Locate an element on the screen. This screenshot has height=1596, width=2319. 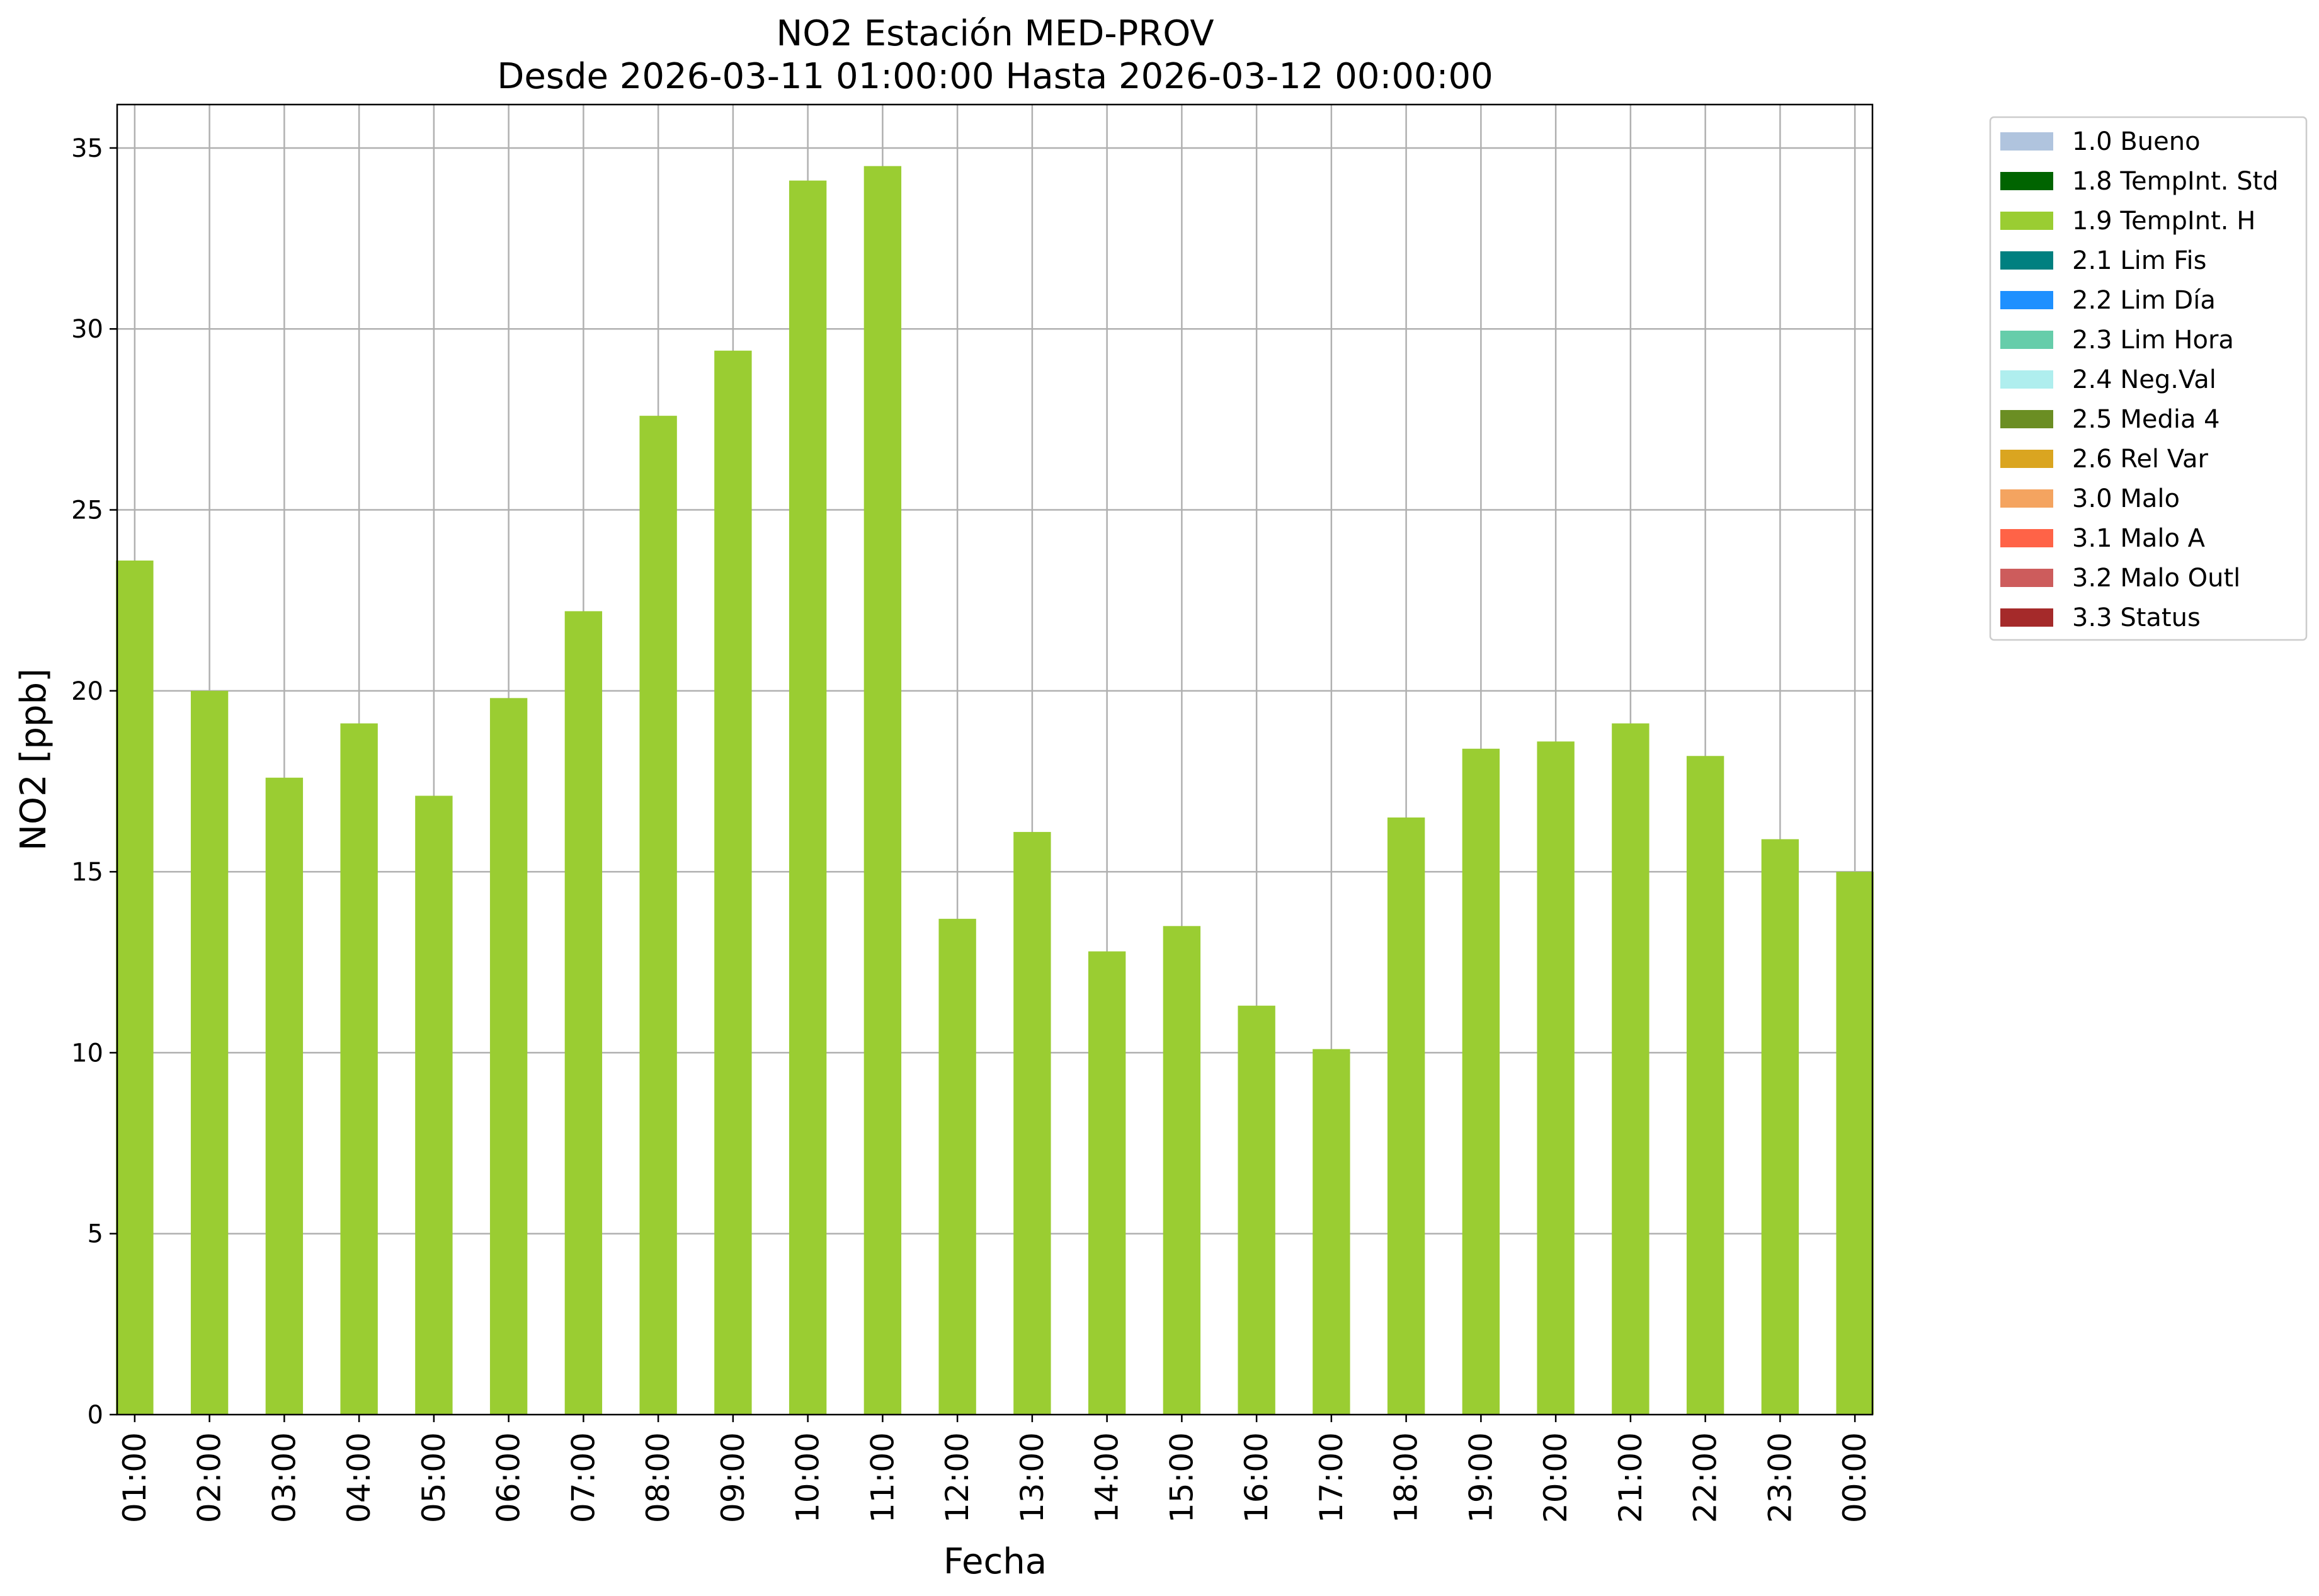
x-tick-label-17: 18:00 is located at coordinates (1406, 1477).